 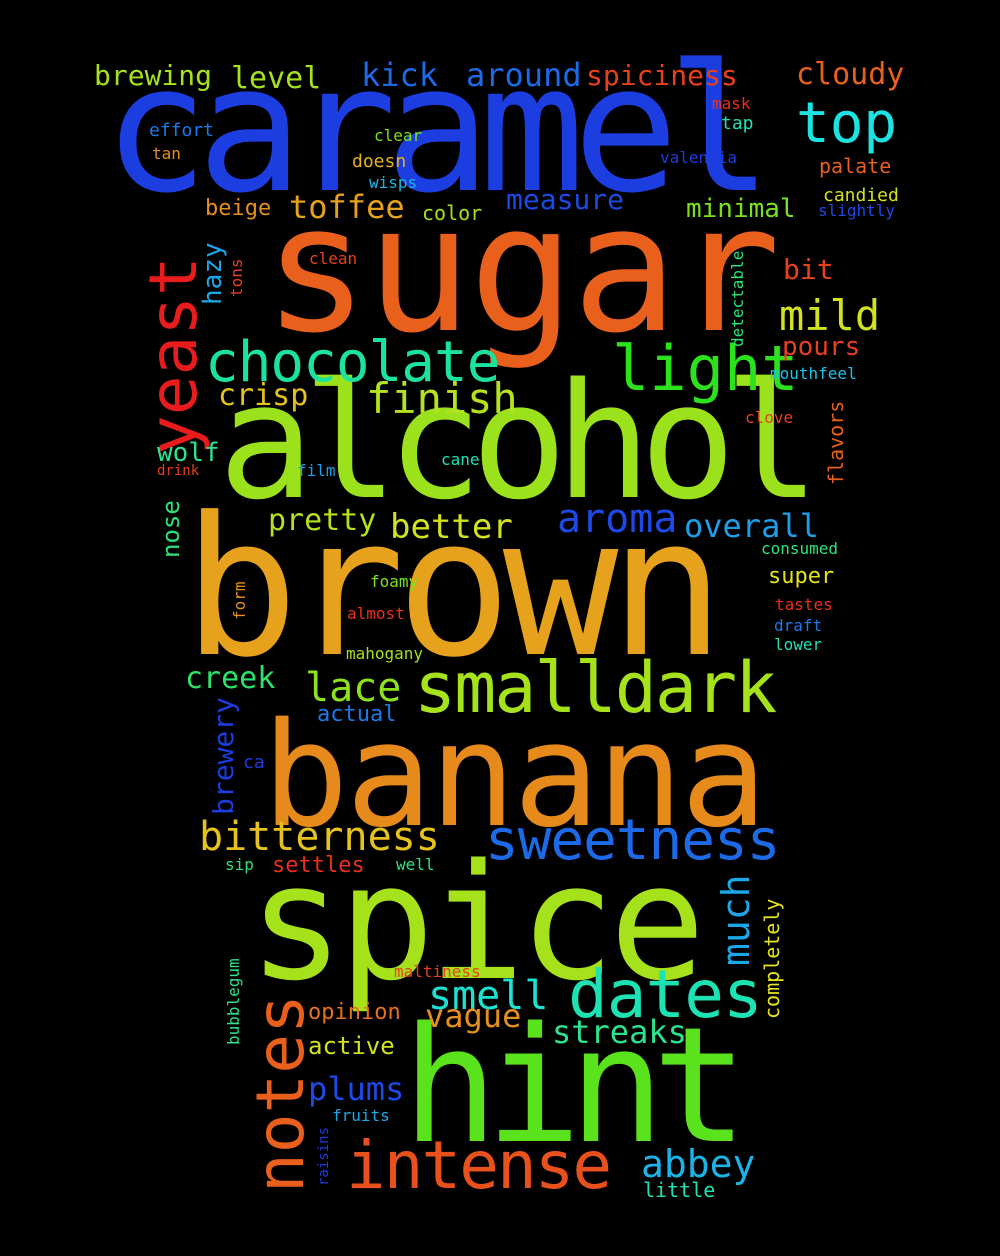 What do you see at coordinates (351, 1046) in the screenshot?
I see `word-active: active` at bounding box center [351, 1046].